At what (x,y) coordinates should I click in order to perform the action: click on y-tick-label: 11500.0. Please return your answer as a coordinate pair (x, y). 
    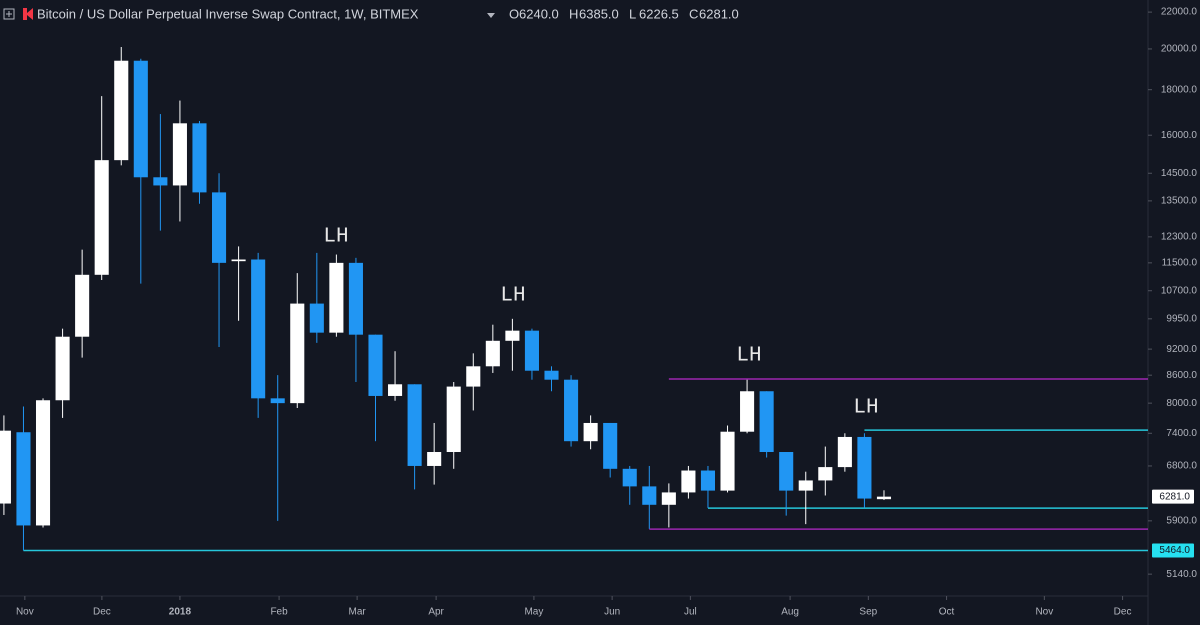
    Looking at the image, I should click on (1180, 262).